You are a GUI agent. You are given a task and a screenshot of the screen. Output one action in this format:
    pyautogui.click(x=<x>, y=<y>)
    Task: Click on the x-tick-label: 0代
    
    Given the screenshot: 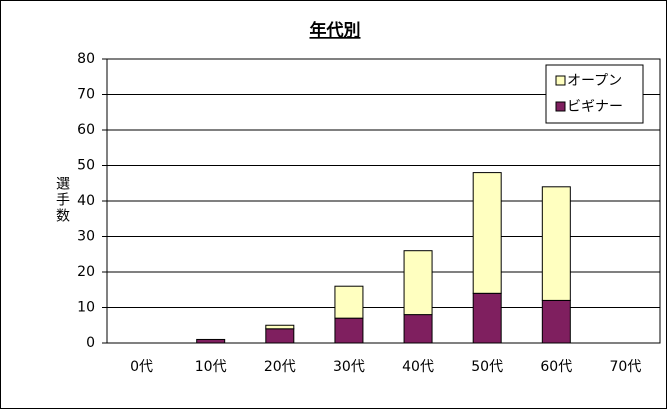 What is the action you would take?
    pyautogui.click(x=141, y=367)
    